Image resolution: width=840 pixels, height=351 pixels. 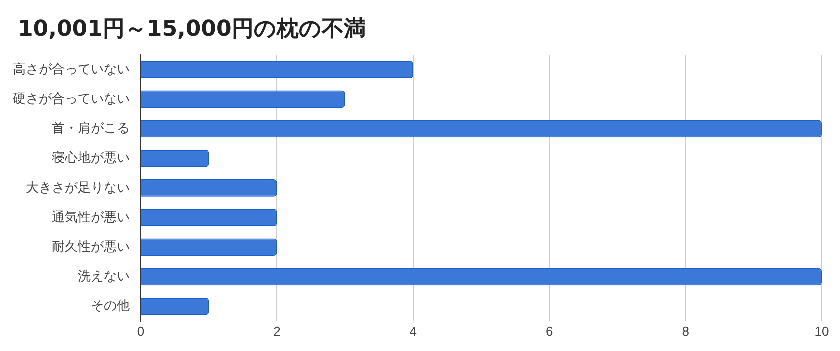 I want to click on x-tick-label: 10, so click(x=822, y=331).